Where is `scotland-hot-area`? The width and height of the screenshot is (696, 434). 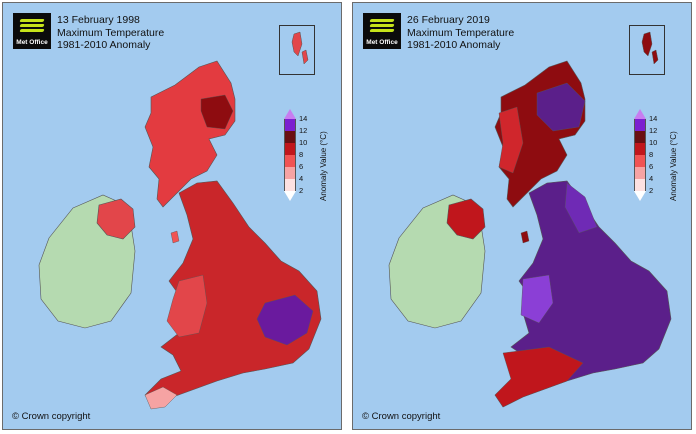
scotland-hot-area is located at coordinates (217, 112).